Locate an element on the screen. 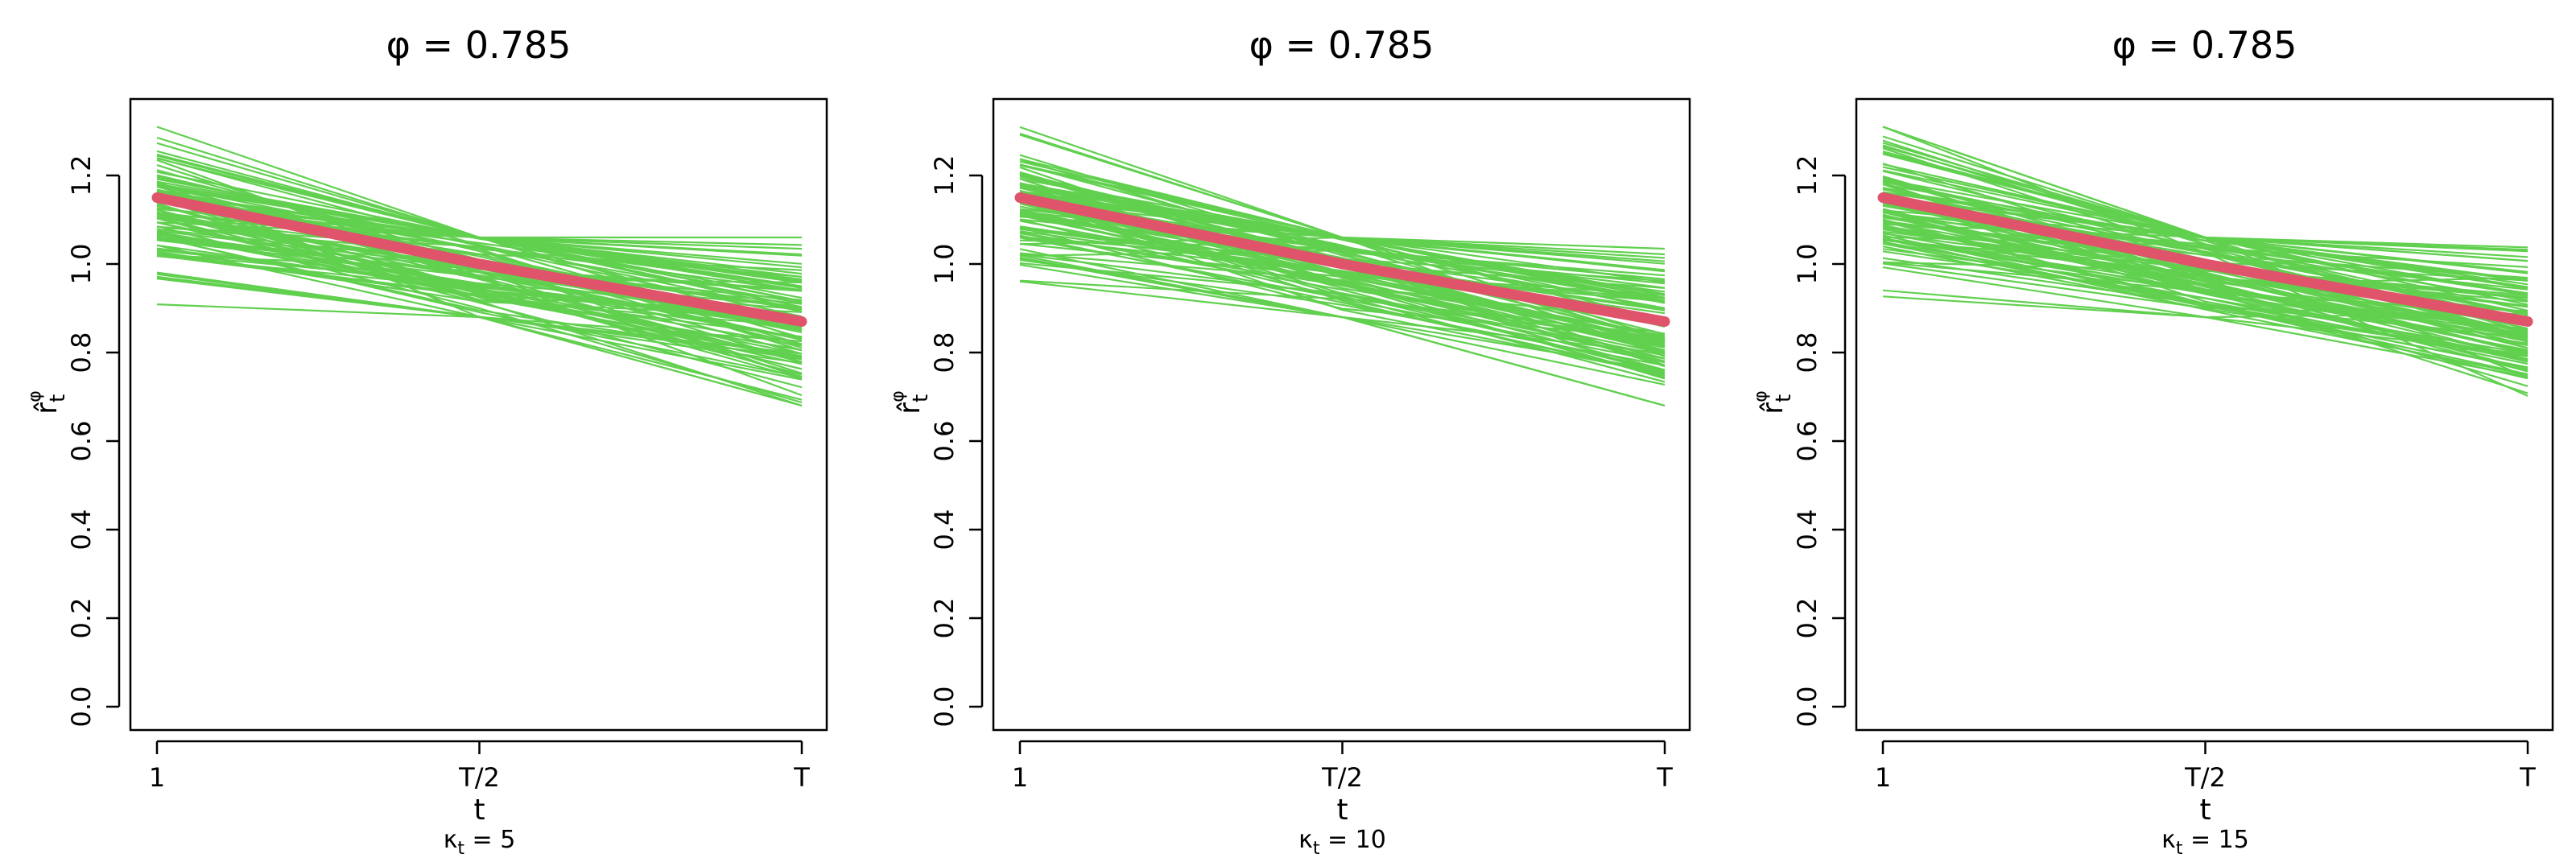  panel-caption: κt = 5 is located at coordinates (480, 842).